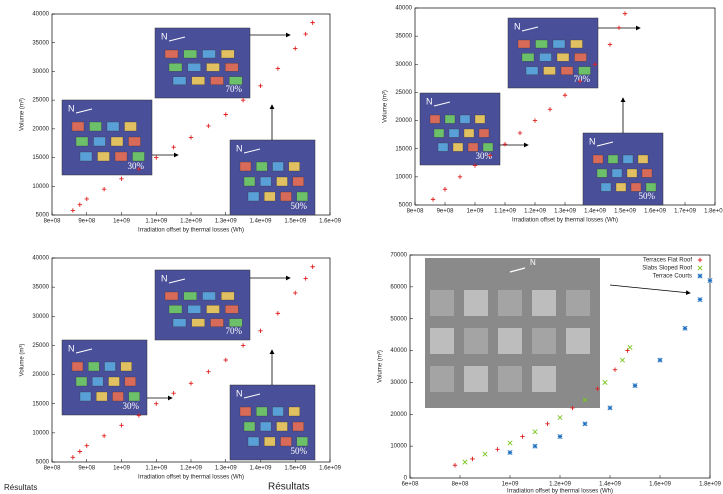 This screenshot has width=723, height=494. Describe the element at coordinates (295, 222) in the screenshot. I see `x-tick-label: 1.5e+09` at that location.